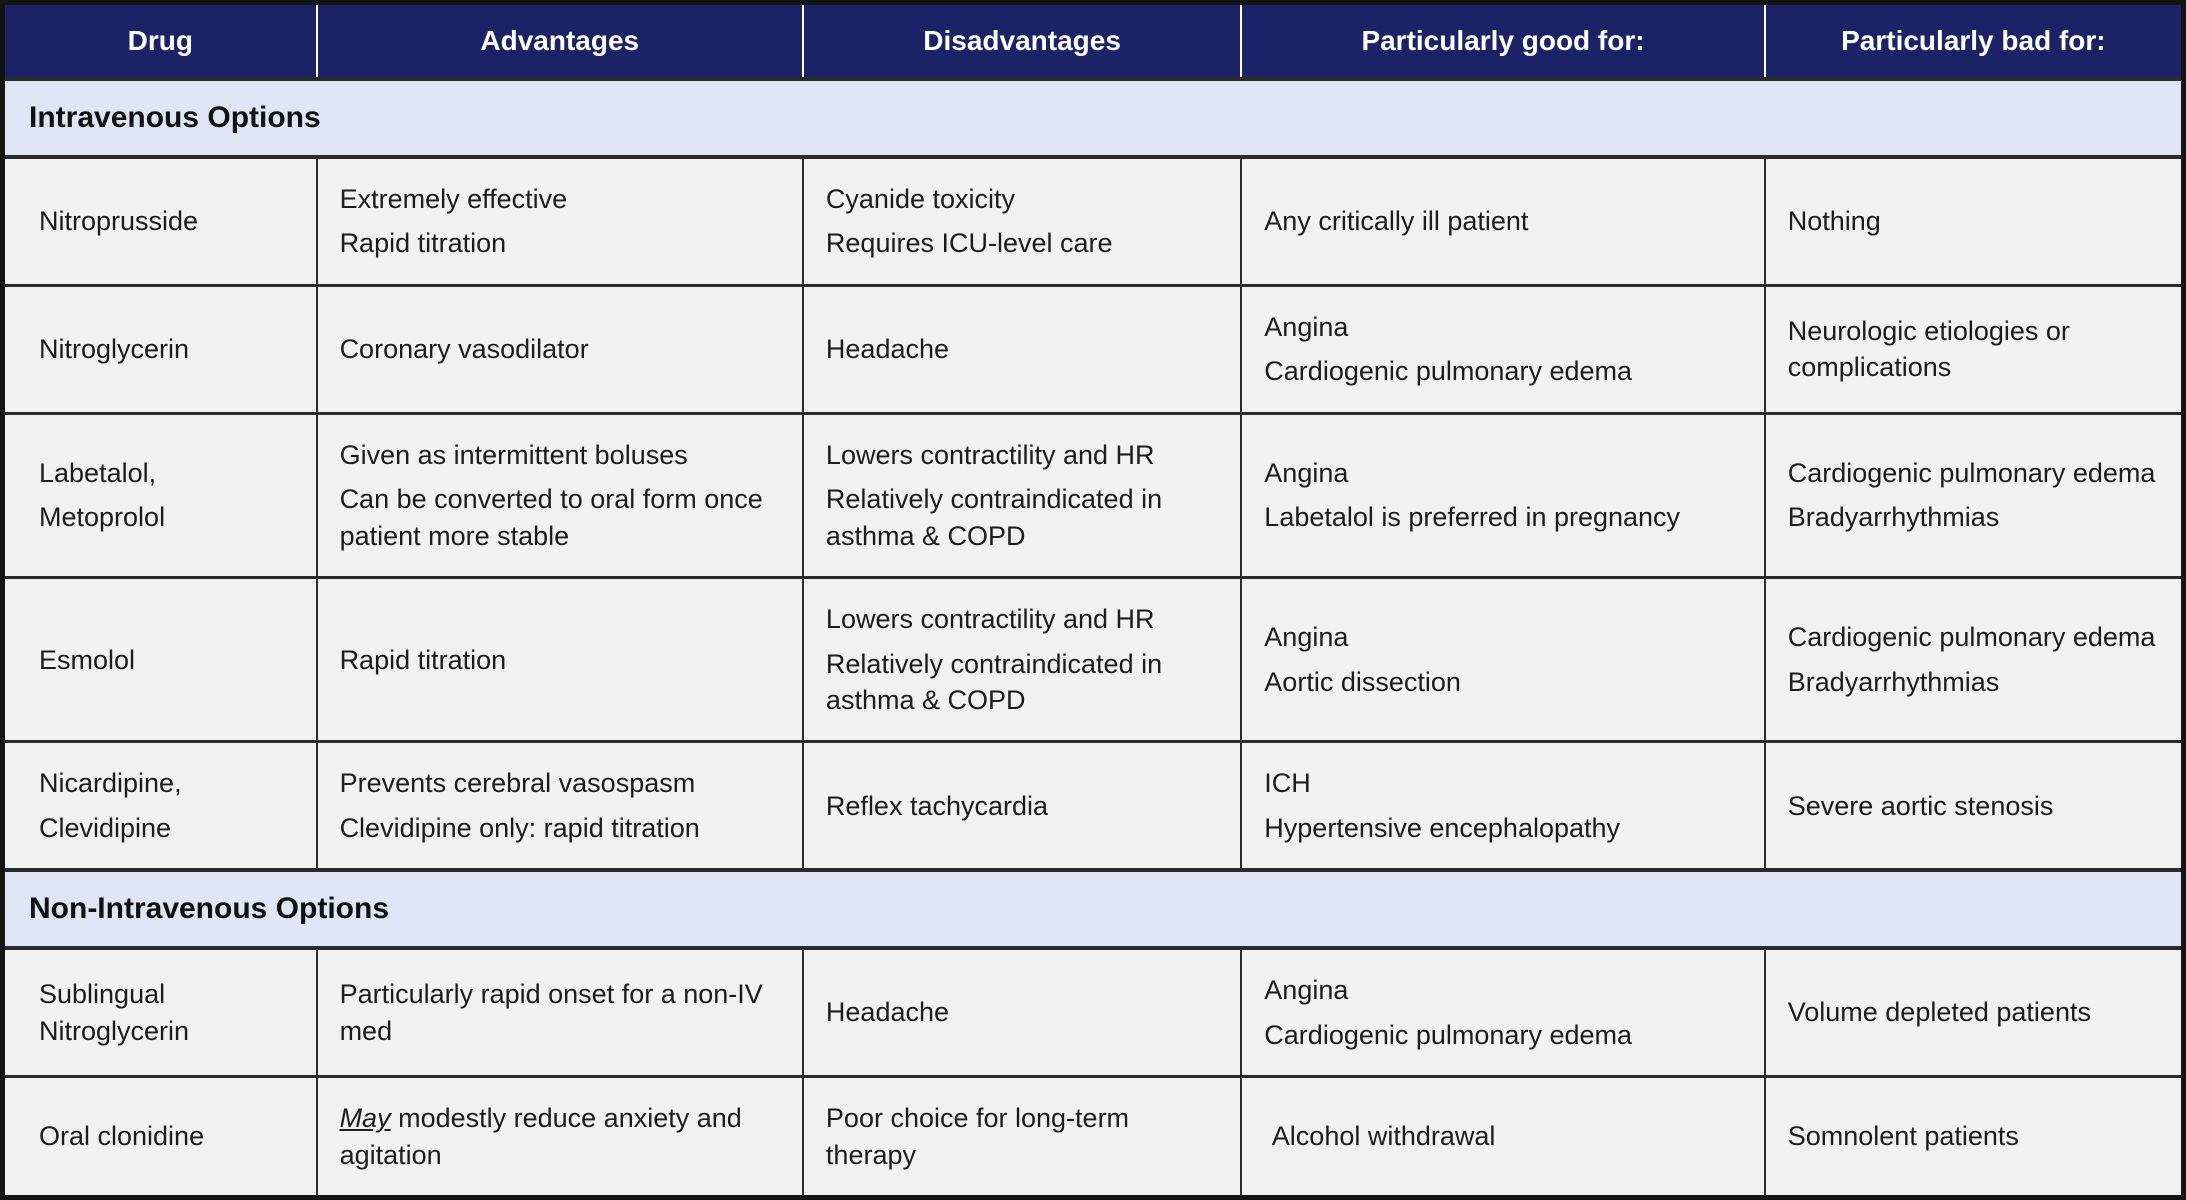 Image resolution: width=2186 pixels, height=1200 pixels. What do you see at coordinates (1022, 221) in the screenshot?
I see `disadvantages-cell: Cyanide toxicity Requires ICU-level care` at bounding box center [1022, 221].